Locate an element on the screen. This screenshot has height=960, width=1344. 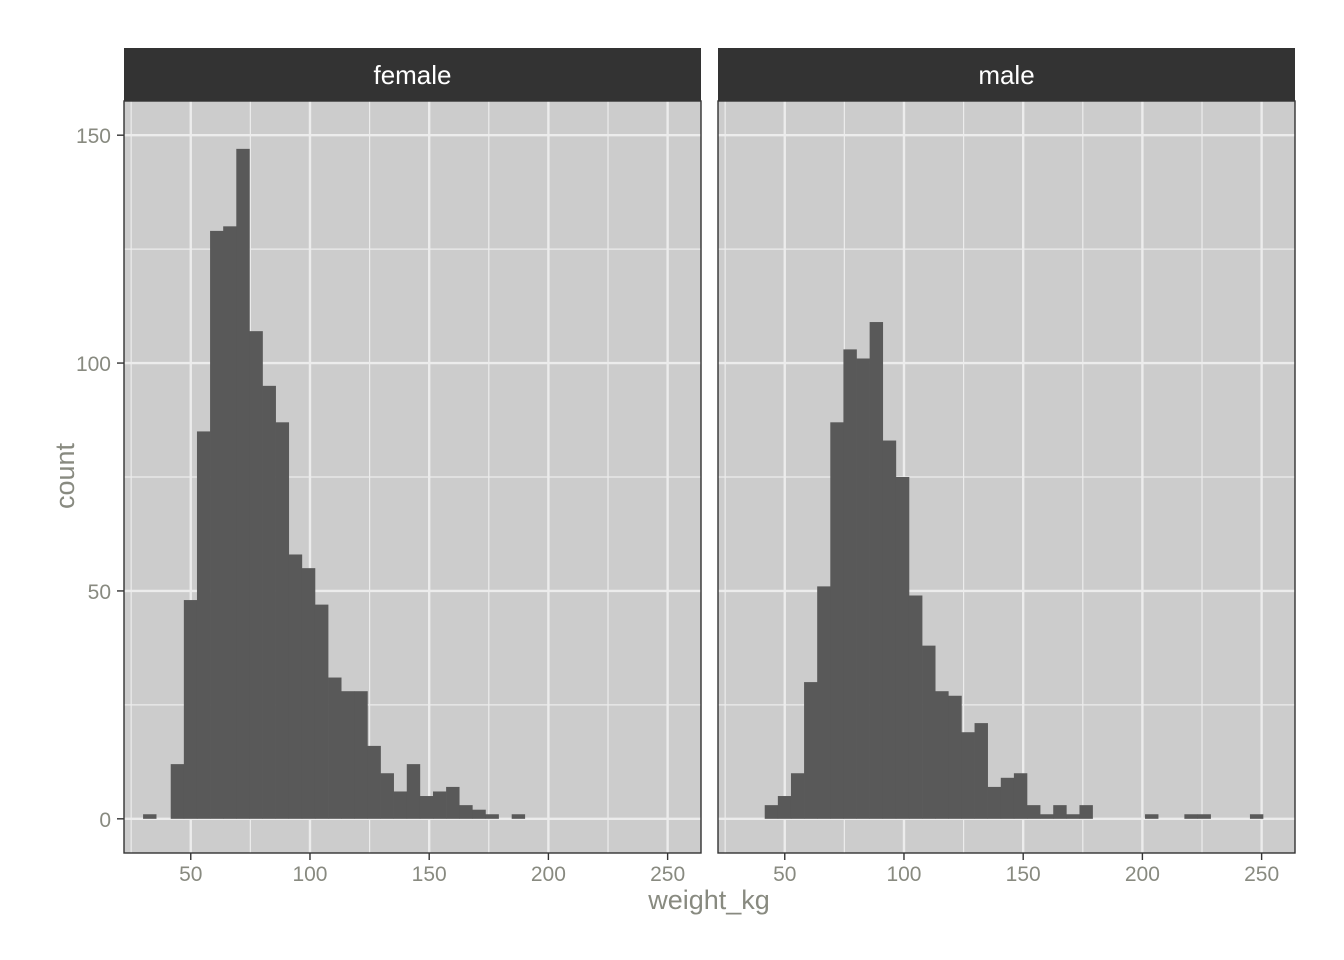
facet-label: female is located at coordinates (412, 75).